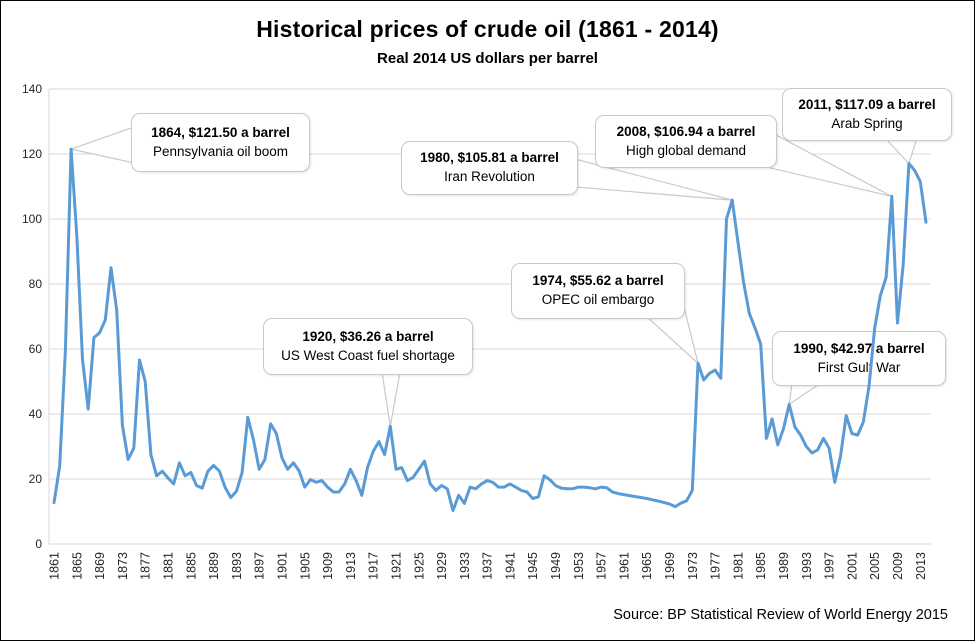 Image resolution: width=975 pixels, height=641 pixels. What do you see at coordinates (36, 284) in the screenshot?
I see `y-tick-label: 80` at bounding box center [36, 284].